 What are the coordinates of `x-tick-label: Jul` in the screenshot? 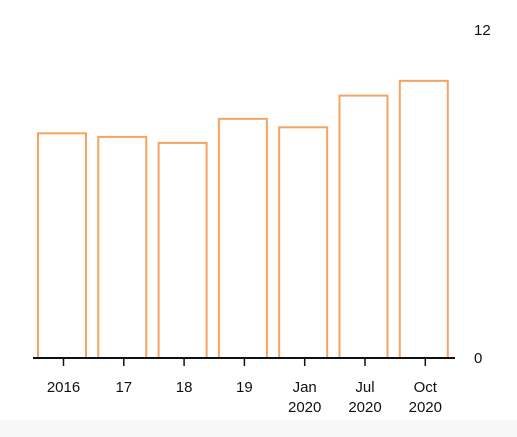 It's located at (364, 387).